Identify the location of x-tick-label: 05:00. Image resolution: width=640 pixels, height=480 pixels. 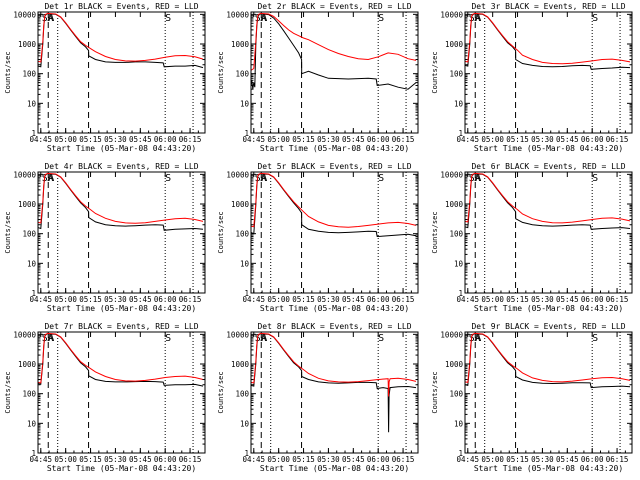
(278, 299).